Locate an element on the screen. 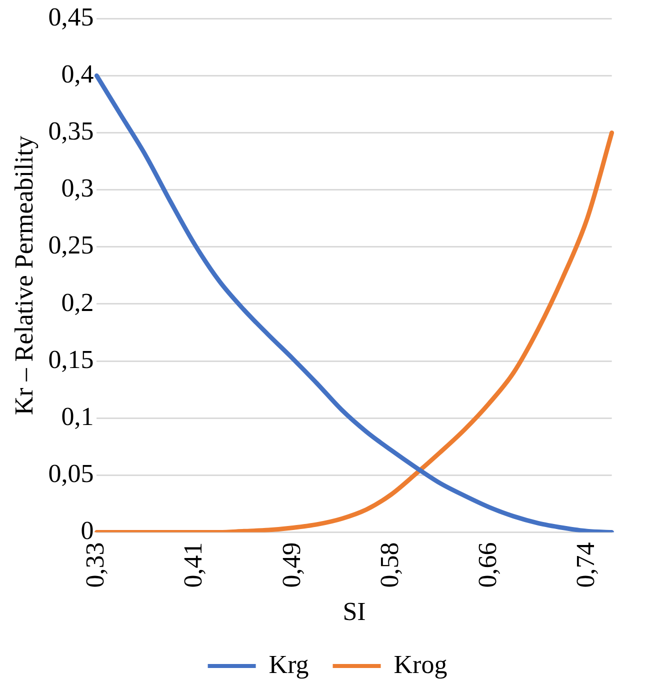 The image size is (653, 689). x-tick-label: 0,66 is located at coordinates (487, 565).